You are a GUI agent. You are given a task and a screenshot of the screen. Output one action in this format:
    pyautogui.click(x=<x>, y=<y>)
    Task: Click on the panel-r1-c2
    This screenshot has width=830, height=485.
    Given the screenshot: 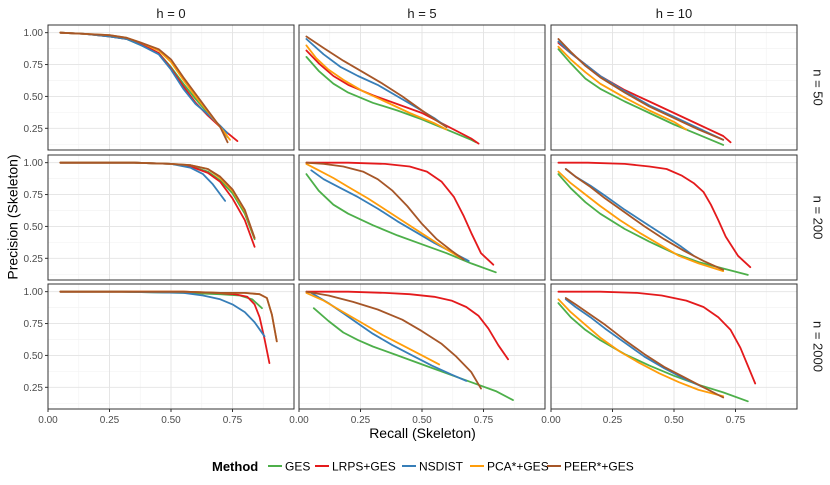 What is the action you would take?
    pyautogui.click(x=674, y=217)
    